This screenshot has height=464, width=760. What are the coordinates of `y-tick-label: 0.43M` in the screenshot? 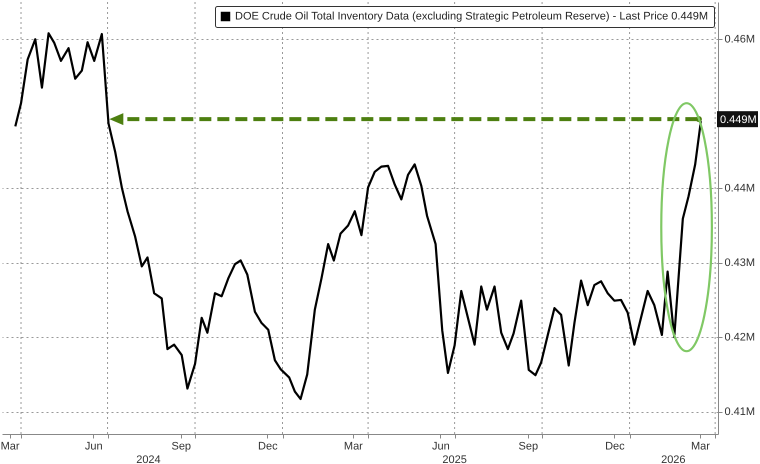 It's located at (740, 263).